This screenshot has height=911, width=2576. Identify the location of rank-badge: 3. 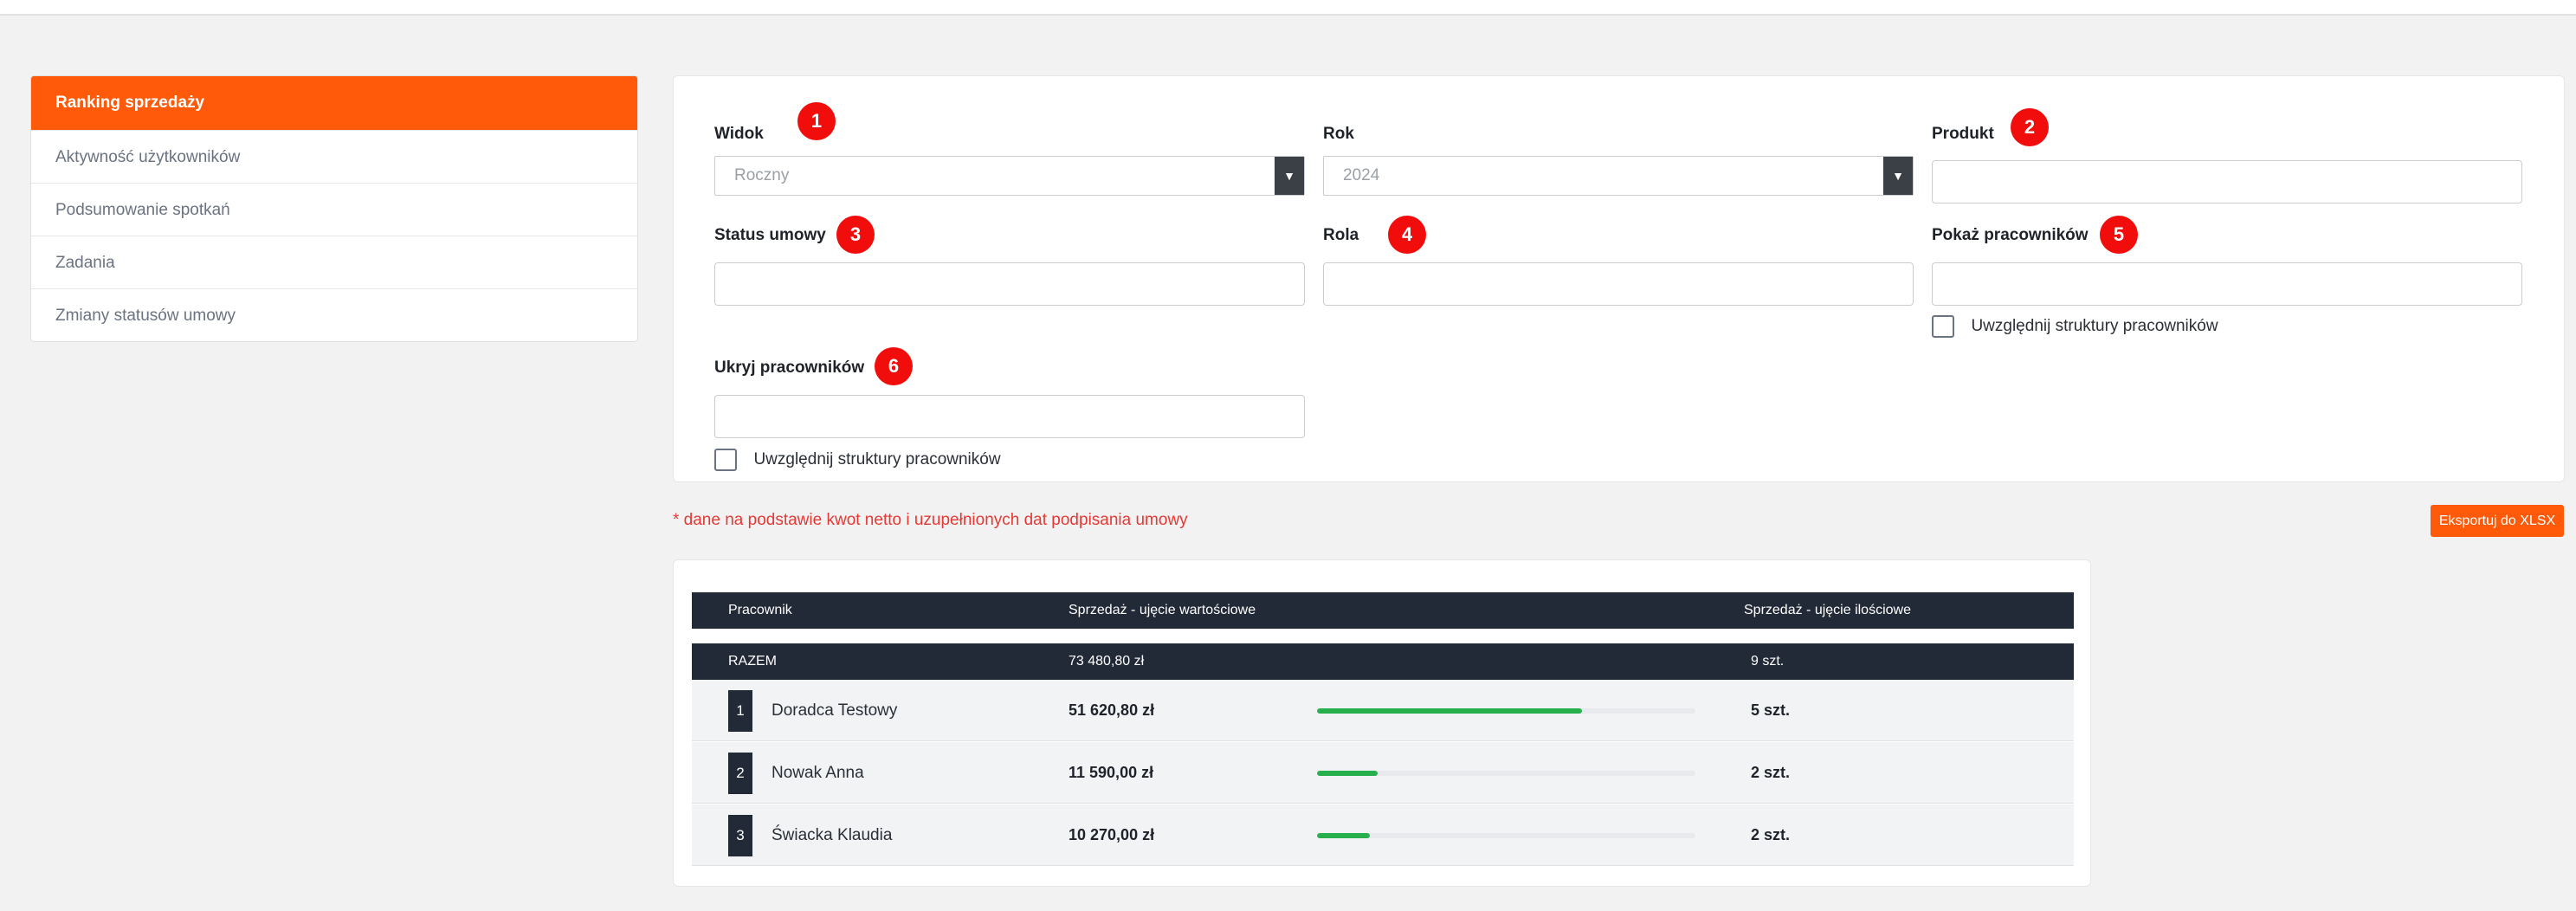
(740, 836).